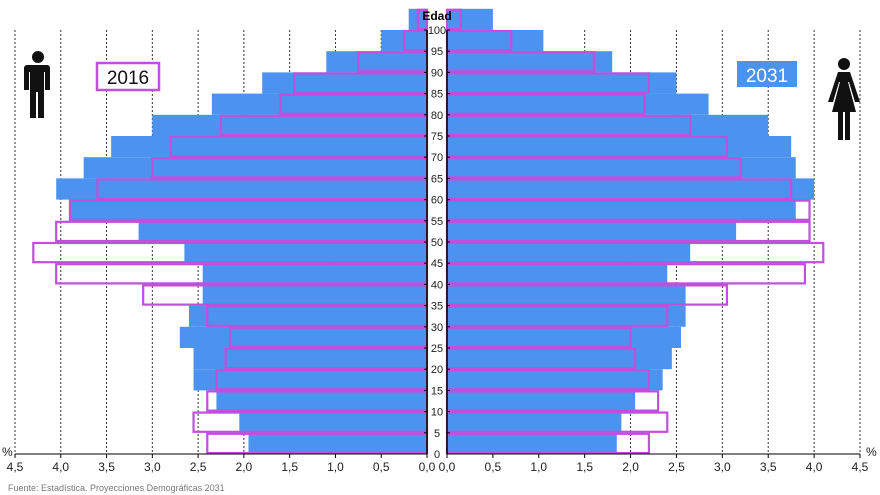 Image resolution: width=880 pixels, height=495 pixels. What do you see at coordinates (437, 370) in the screenshot?
I see `age-tick-label: 20` at bounding box center [437, 370].